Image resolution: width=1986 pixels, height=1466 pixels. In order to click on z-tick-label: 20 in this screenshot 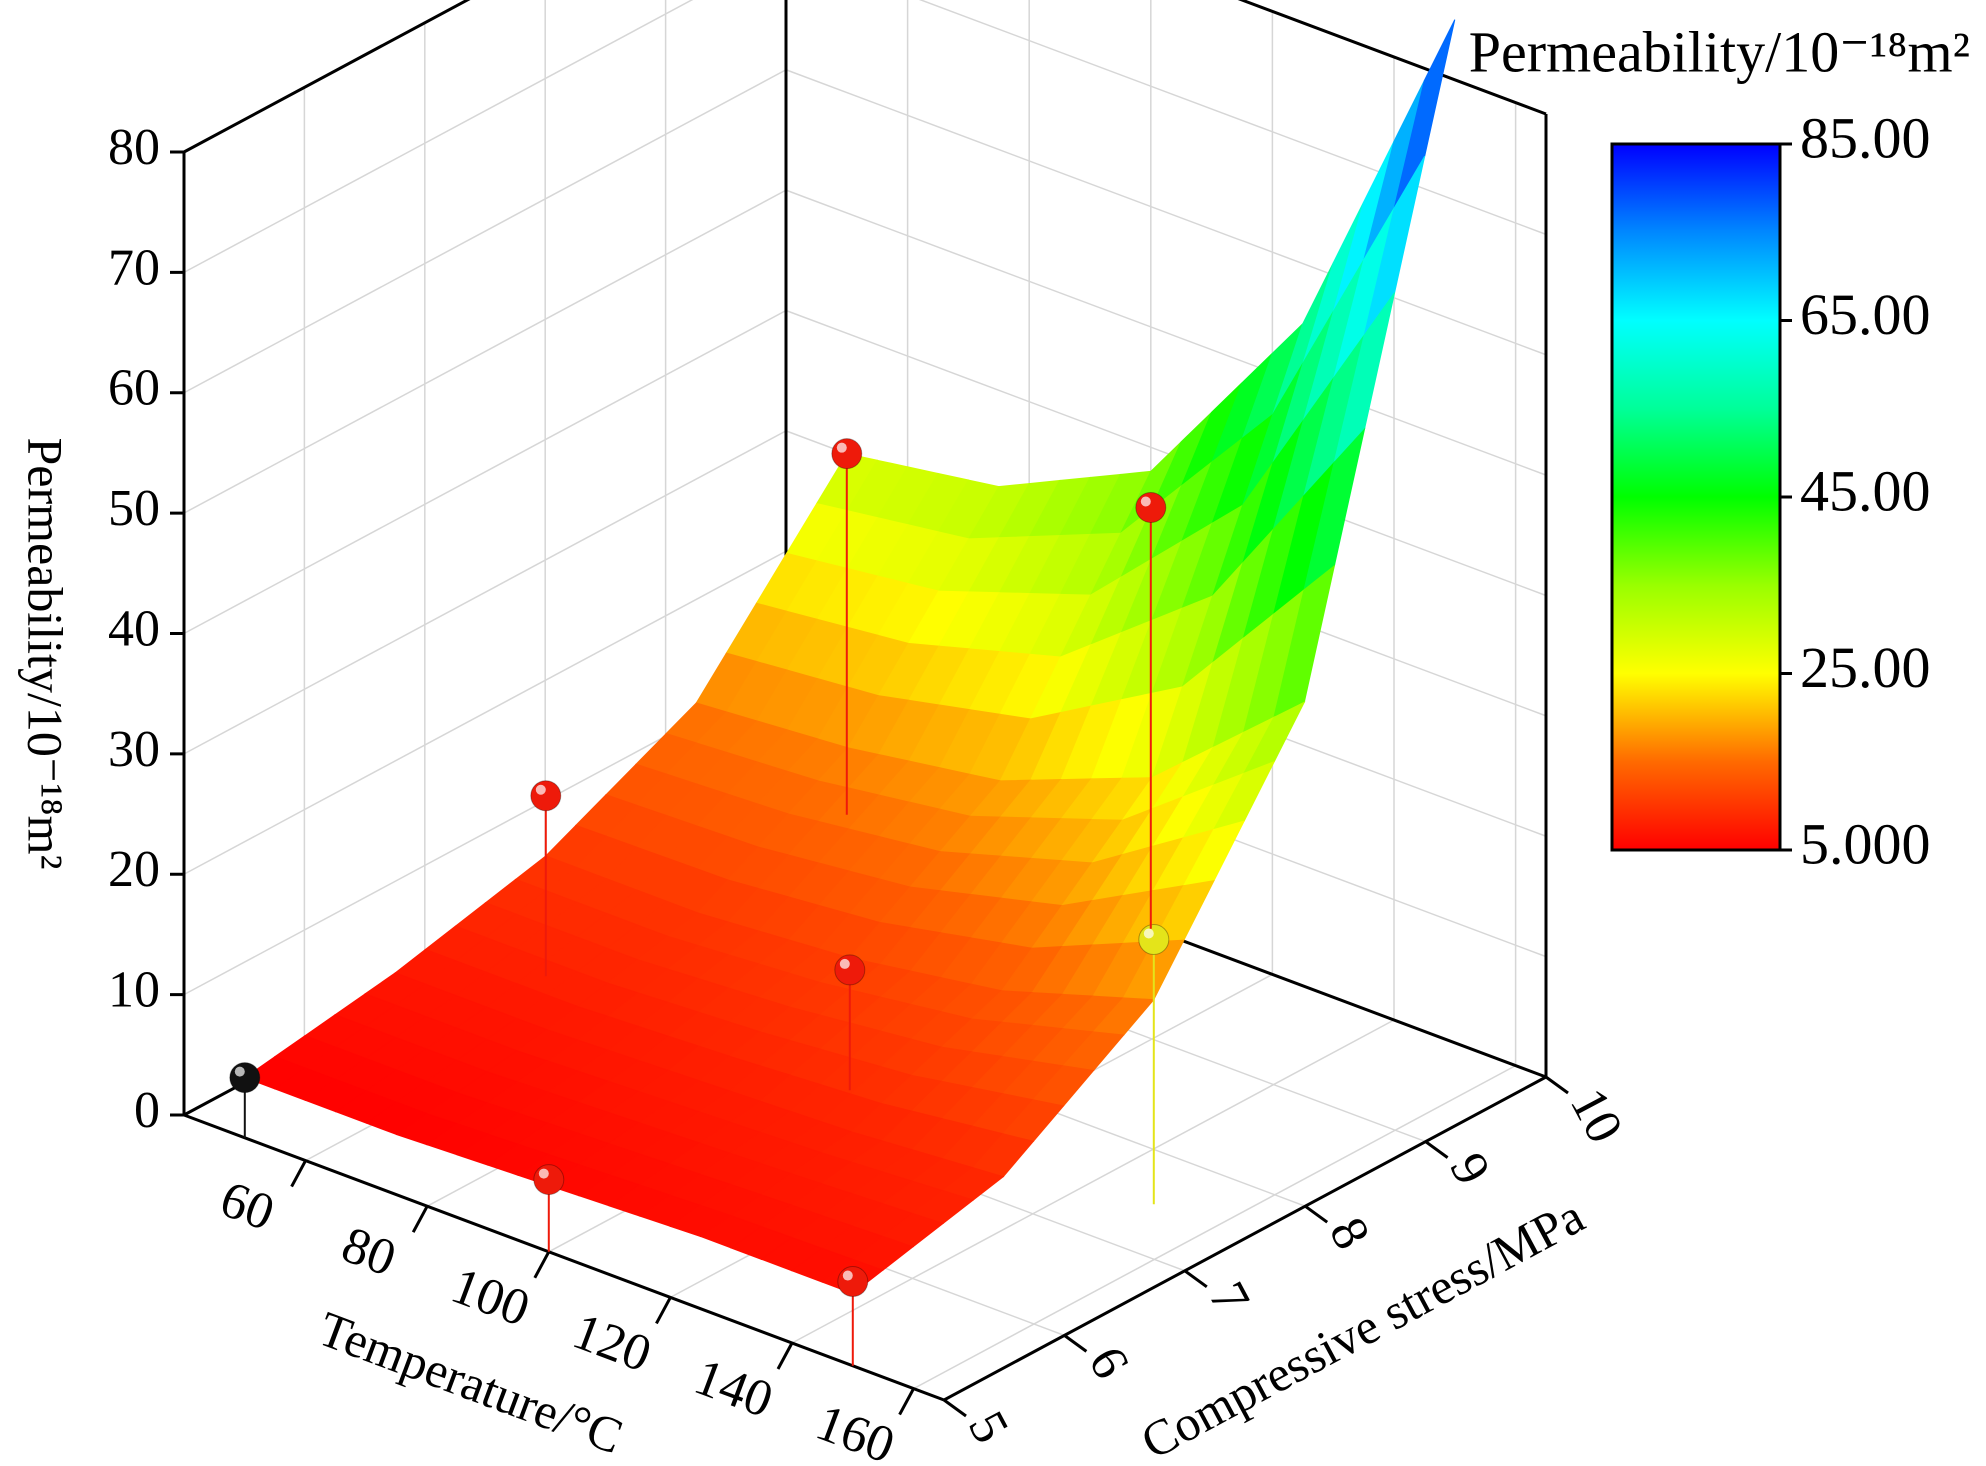, I will do `click(134, 869)`.